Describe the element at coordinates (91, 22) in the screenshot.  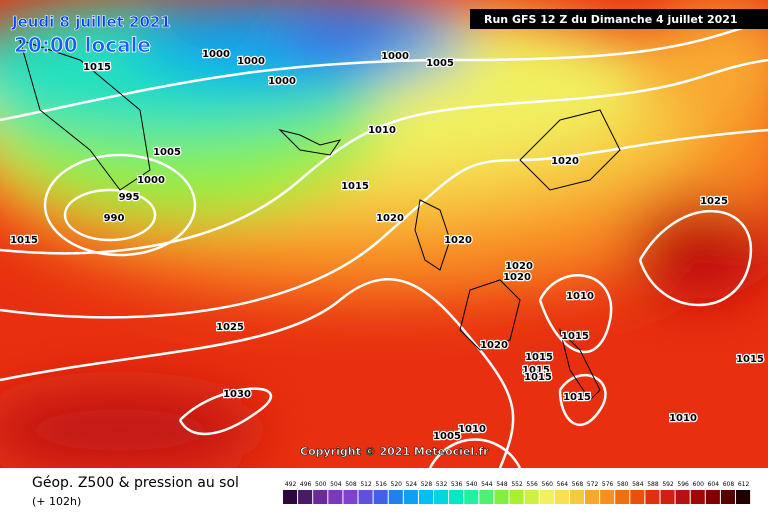
I see `date-label: Jeudi 8 juillet 2021` at that location.